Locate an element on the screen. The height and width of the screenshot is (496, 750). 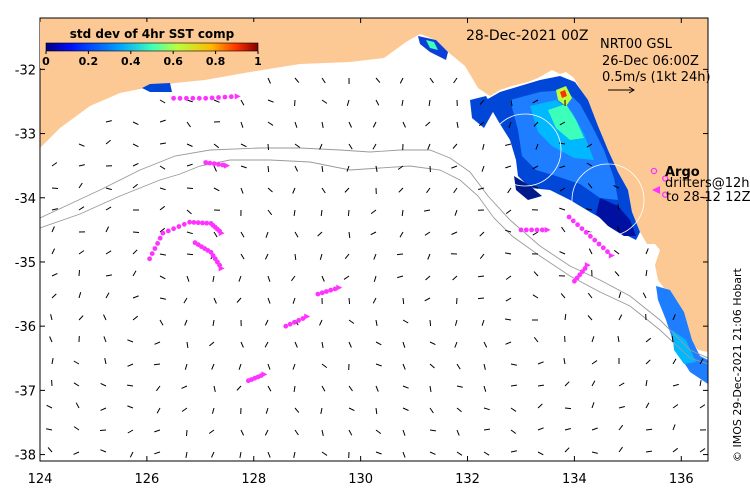
x-tick-label: 126 is located at coordinates (146, 479).